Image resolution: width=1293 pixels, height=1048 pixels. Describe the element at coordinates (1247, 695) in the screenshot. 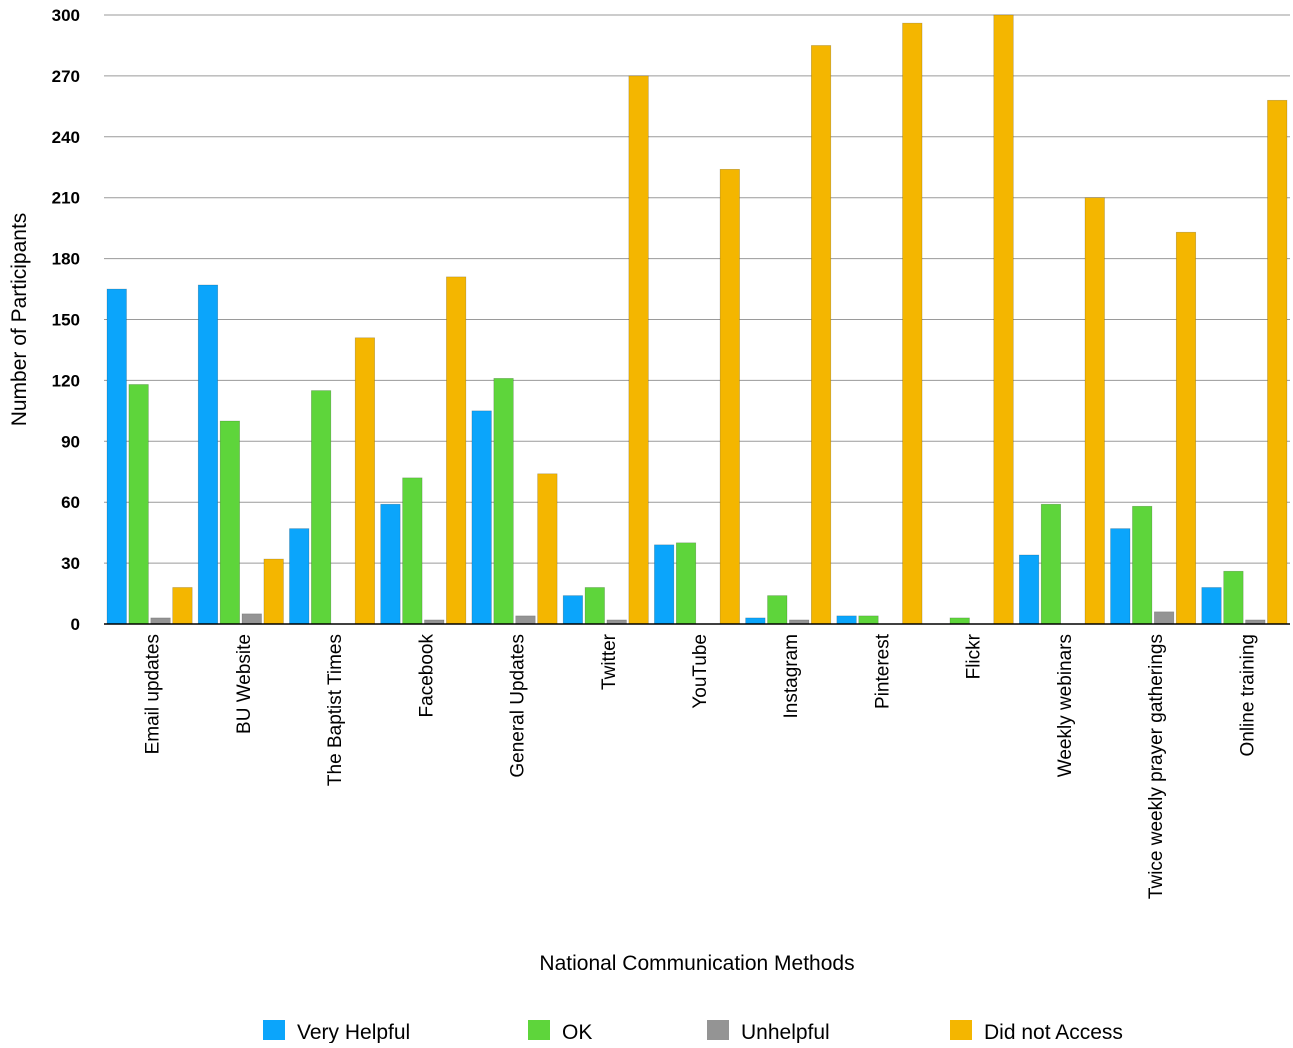

I see `x-tick-label: Online training` at that location.